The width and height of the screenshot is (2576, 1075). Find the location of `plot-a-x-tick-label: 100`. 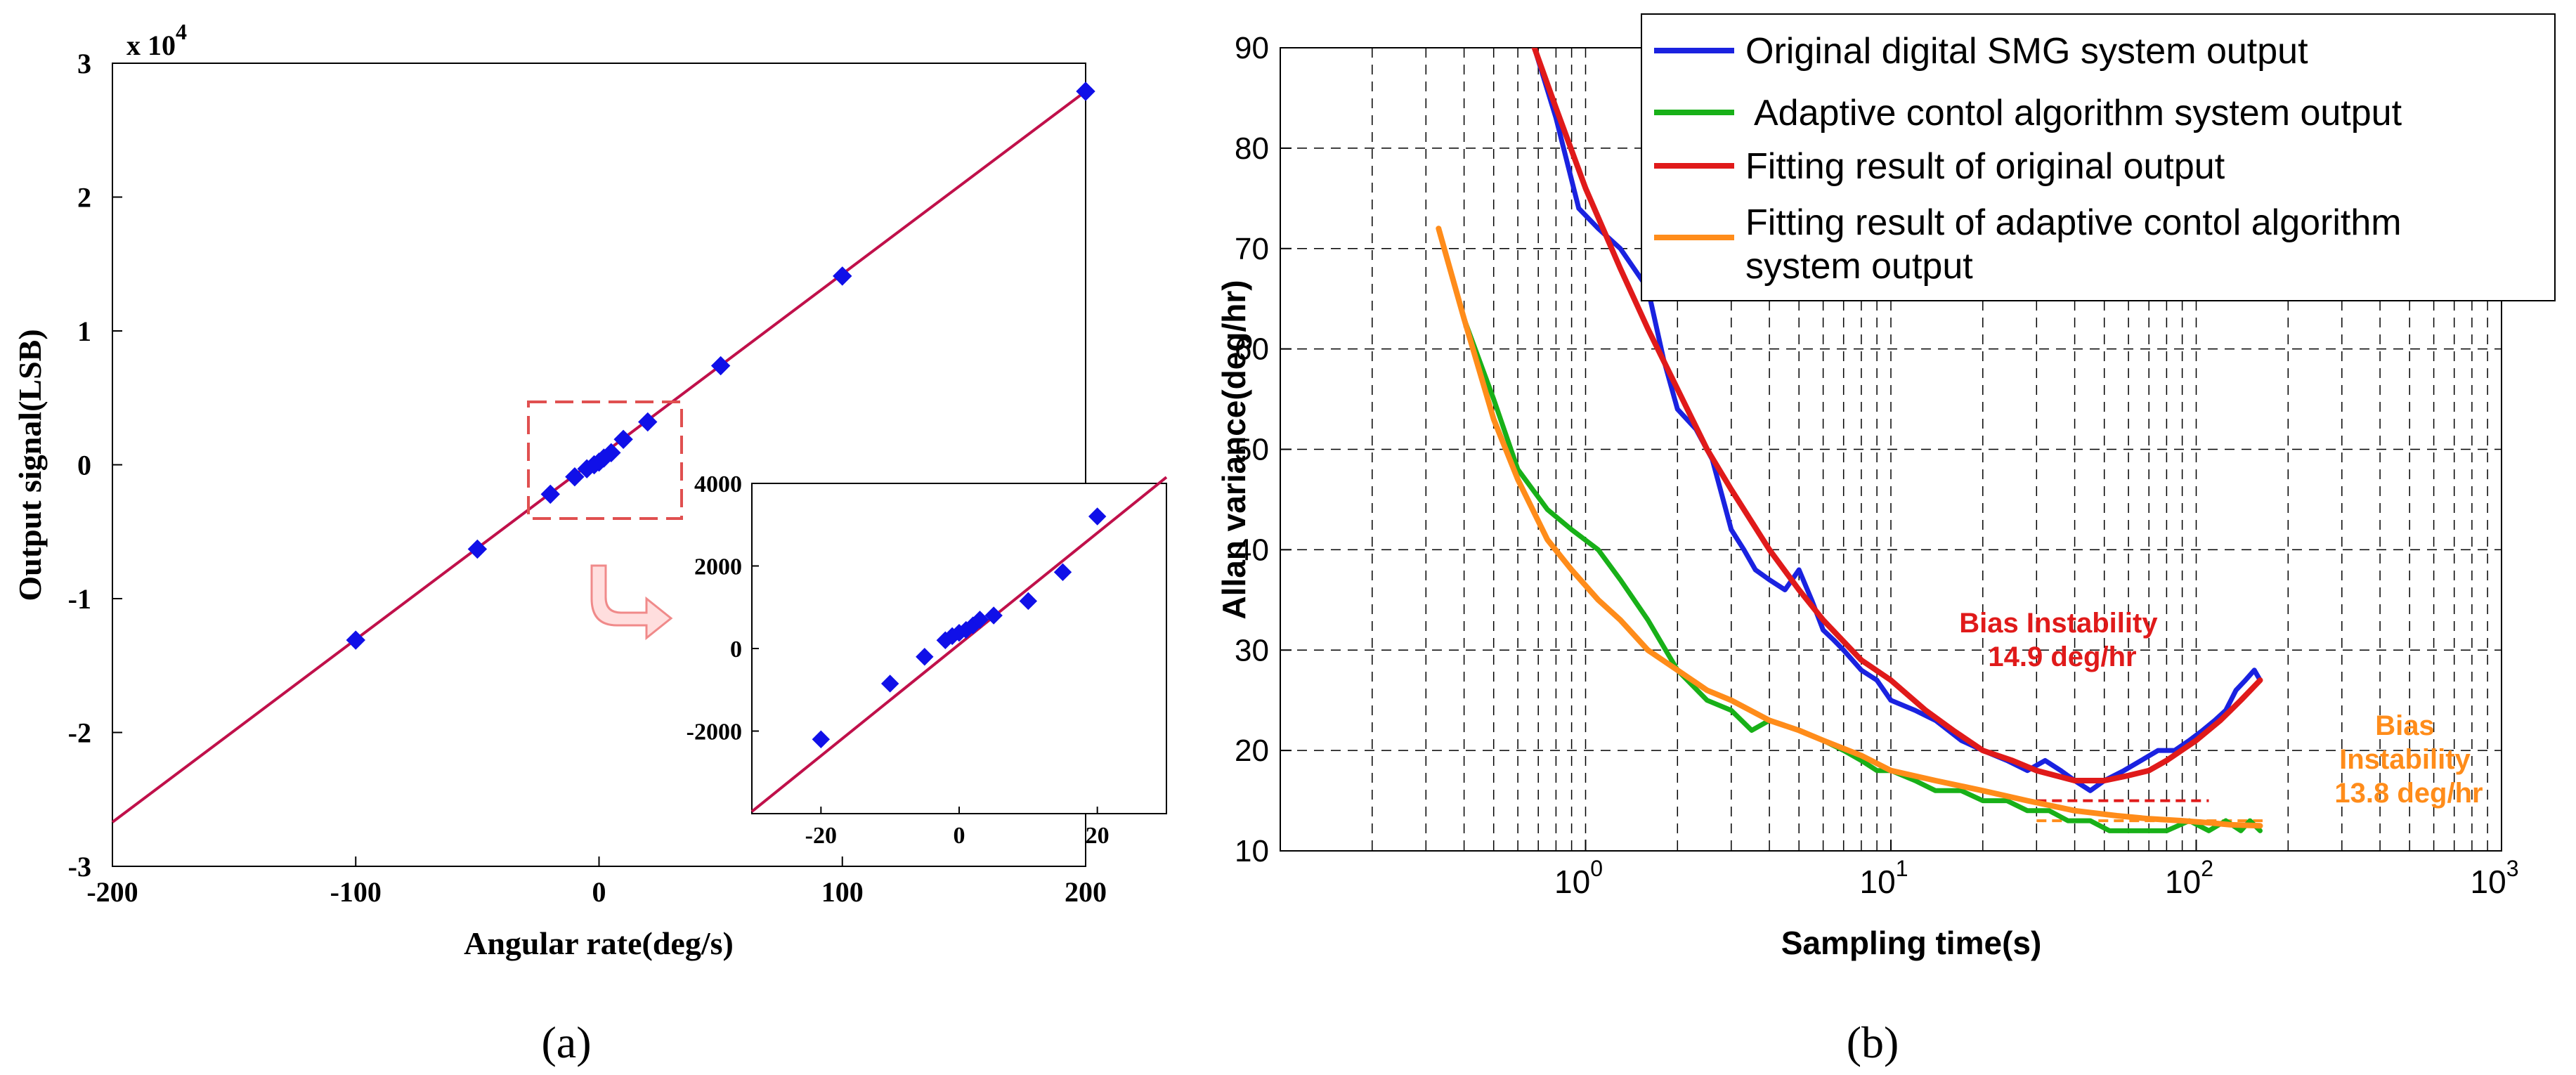

plot-a-x-tick-label: 100 is located at coordinates (842, 892).